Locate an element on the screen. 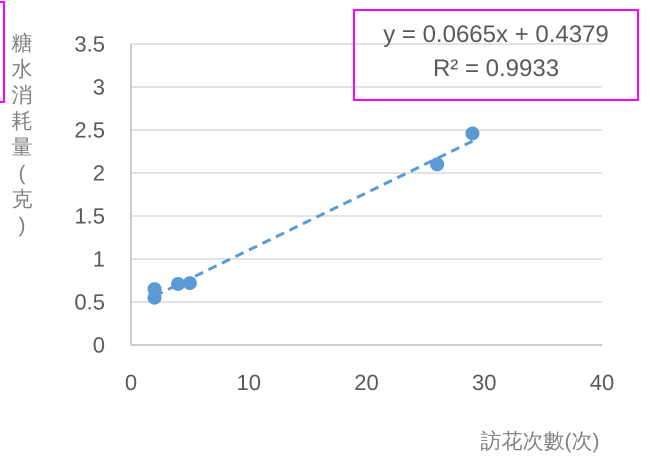 The height and width of the screenshot is (459, 650). y-tick-label: 1 is located at coordinates (98, 259).